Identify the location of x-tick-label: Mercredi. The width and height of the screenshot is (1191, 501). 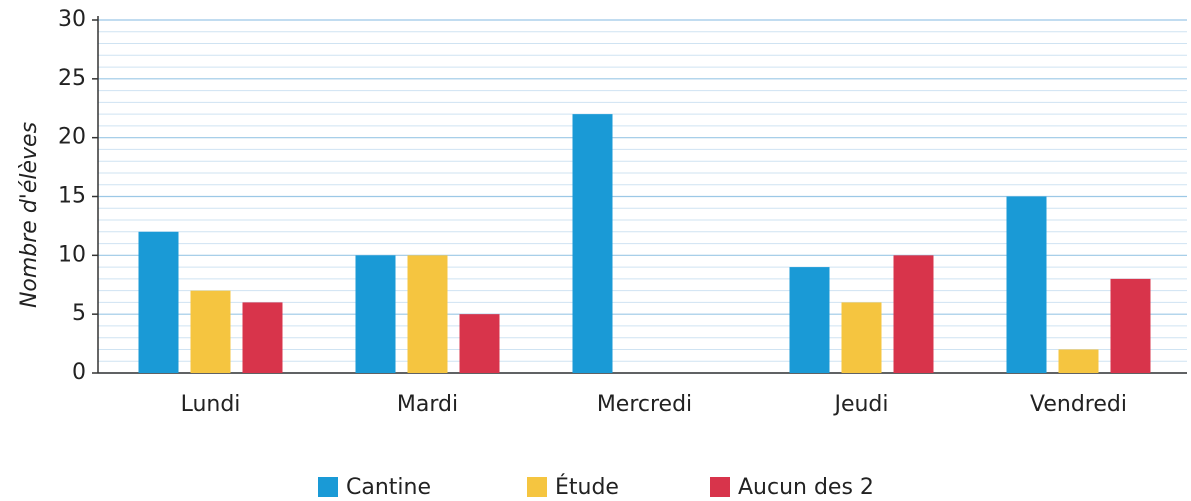
(644, 404).